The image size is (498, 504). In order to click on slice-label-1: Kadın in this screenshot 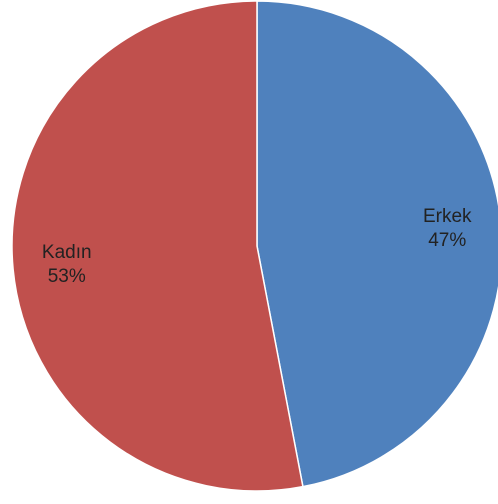, I will do `click(67, 252)`.